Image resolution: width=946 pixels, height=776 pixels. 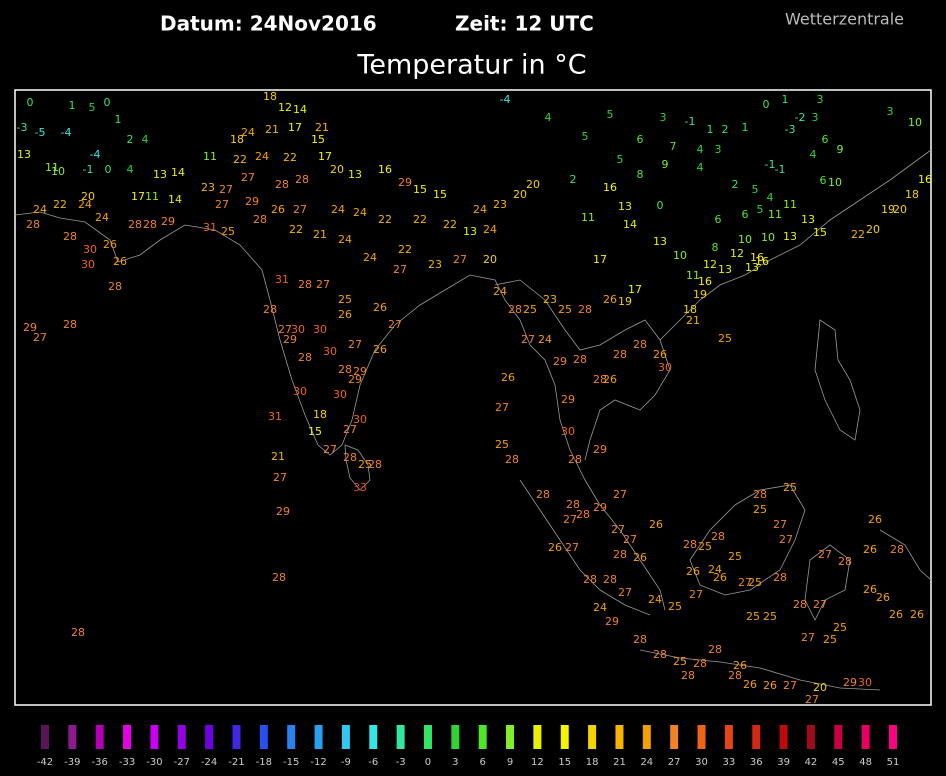 What do you see at coordinates (564, 762) in the screenshot?
I see `legend-label: 15` at bounding box center [564, 762].